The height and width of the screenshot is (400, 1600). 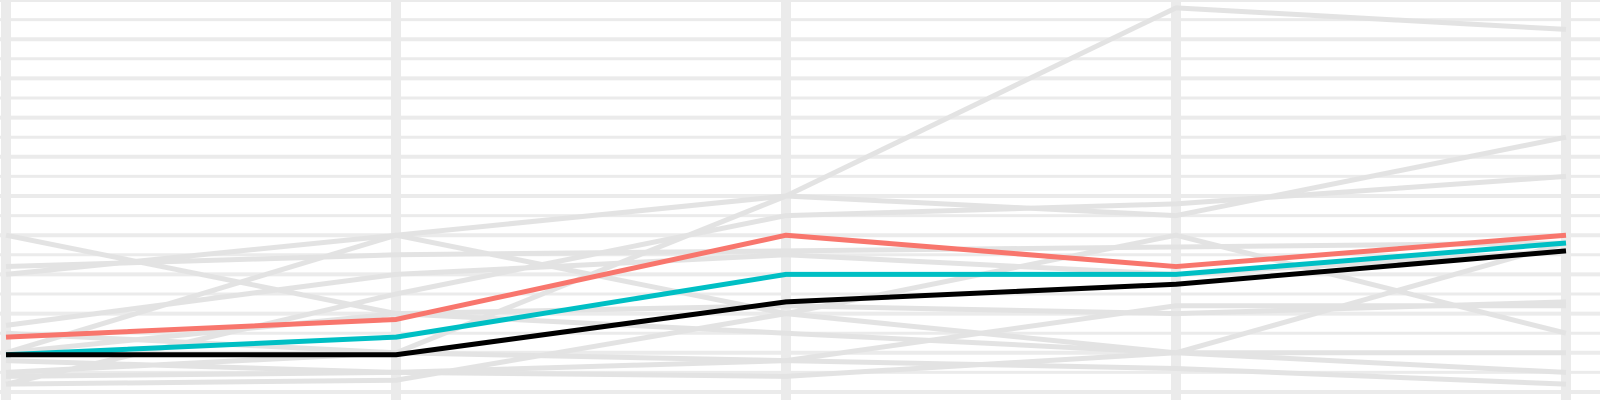 I want to click on background-series-line, so click(x=786, y=255).